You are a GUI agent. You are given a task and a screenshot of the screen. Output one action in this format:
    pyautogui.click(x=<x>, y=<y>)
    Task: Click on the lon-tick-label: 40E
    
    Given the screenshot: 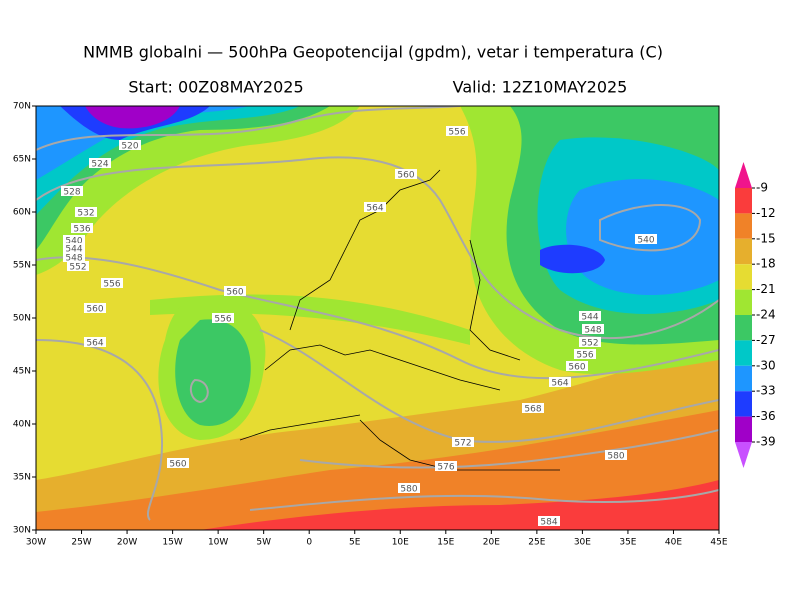 What is the action you would take?
    pyautogui.click(x=673, y=543)
    